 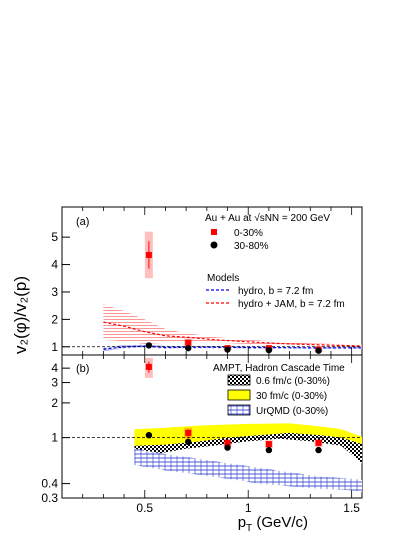 I want to click on panel-b-ytick-label: 4, so click(x=54, y=368).